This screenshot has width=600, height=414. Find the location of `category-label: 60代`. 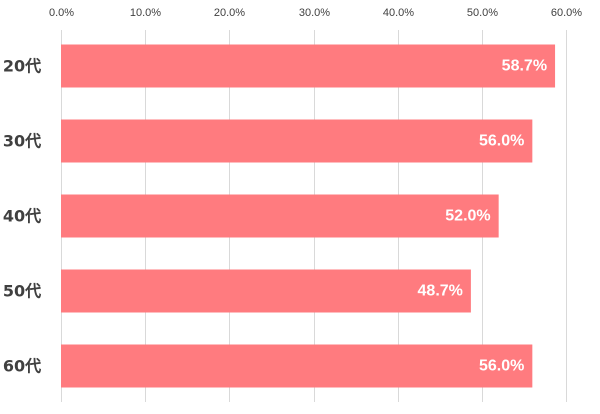

category-label: 60代 is located at coordinates (22, 366).